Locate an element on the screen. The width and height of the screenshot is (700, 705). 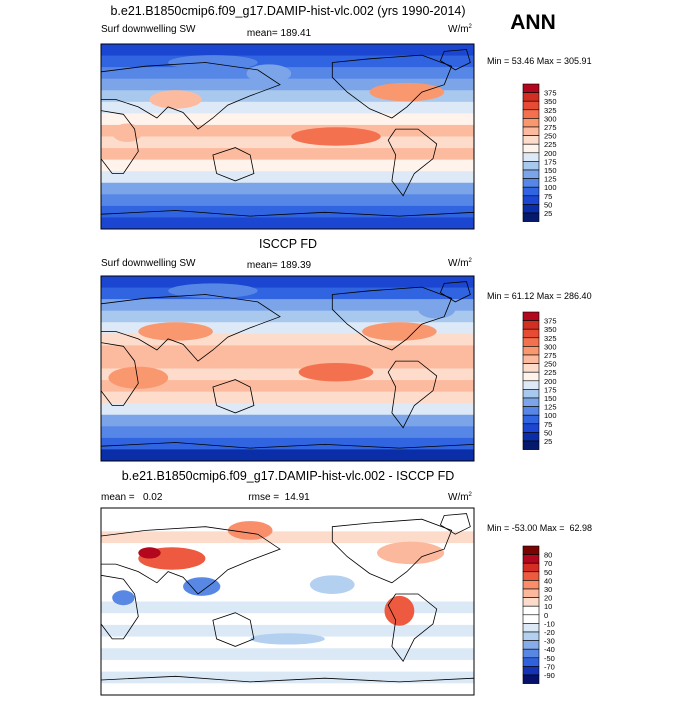
colorbar-tick-label: 300 is located at coordinates (550, 346).